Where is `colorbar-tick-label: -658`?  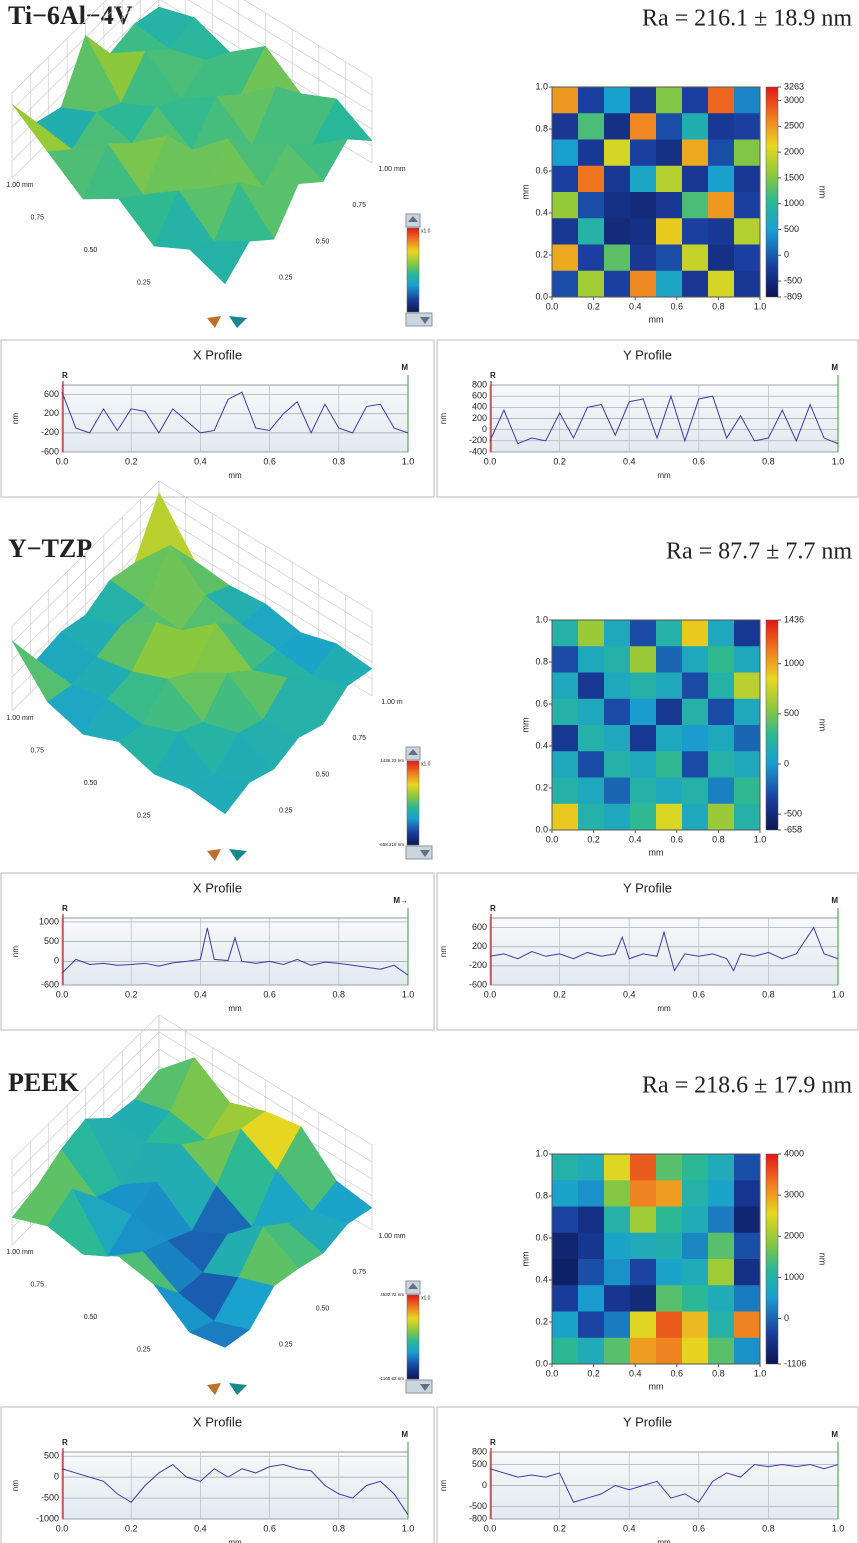
colorbar-tick-label: -658 is located at coordinates (793, 829).